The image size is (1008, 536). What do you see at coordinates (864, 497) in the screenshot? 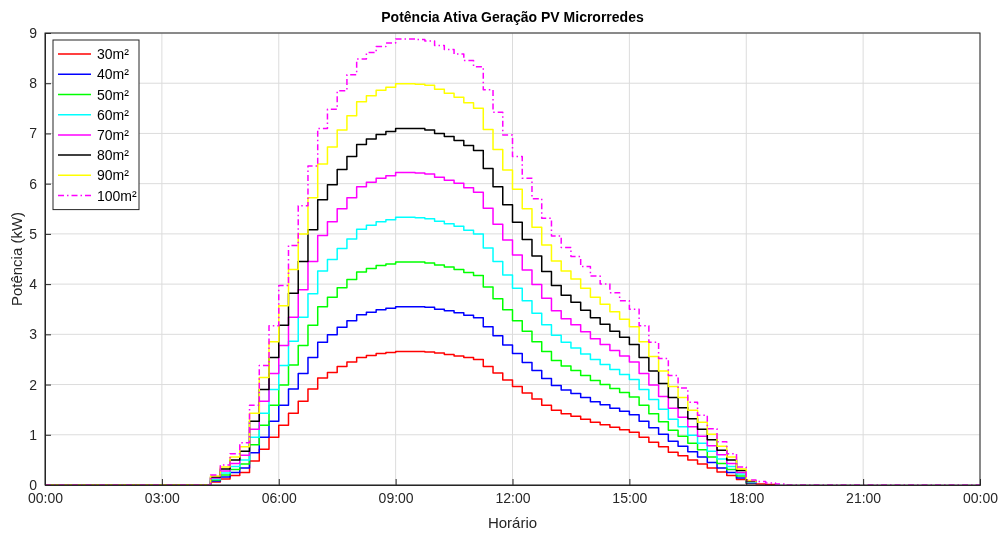
I see `x-tick-label: 21:00` at bounding box center [864, 497].